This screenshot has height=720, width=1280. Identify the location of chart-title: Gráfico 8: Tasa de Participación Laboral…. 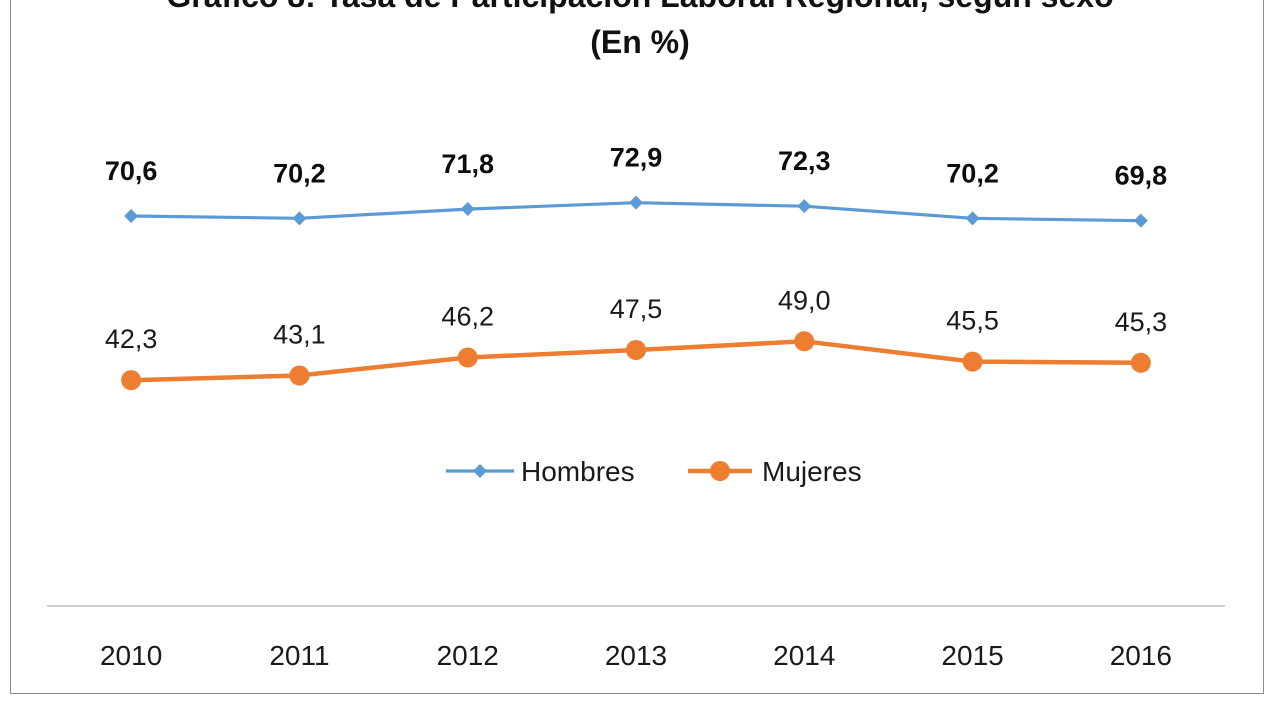
(640, 7).